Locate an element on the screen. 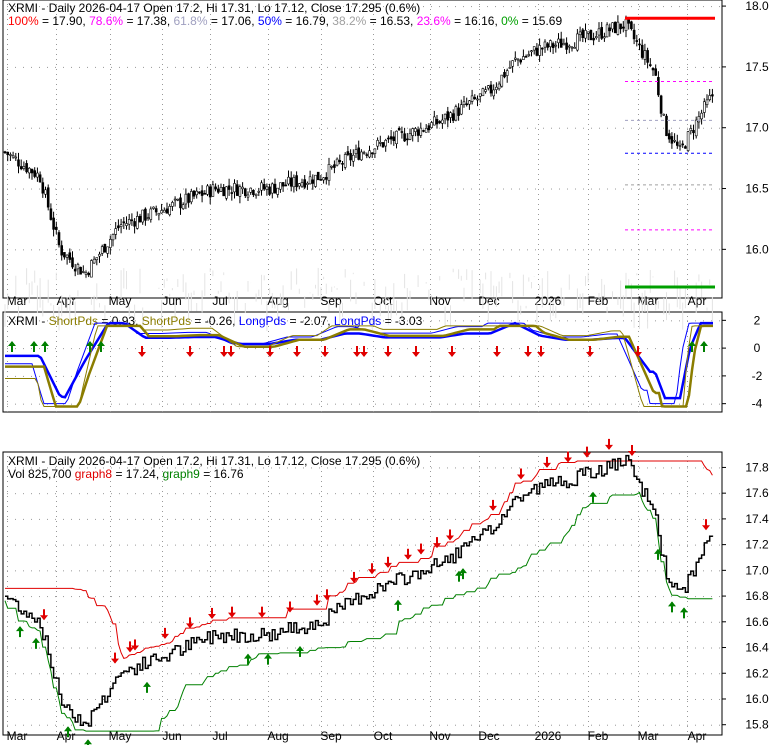 This screenshot has width=780, height=745. x-tick-label: Aug is located at coordinates (277, 736).